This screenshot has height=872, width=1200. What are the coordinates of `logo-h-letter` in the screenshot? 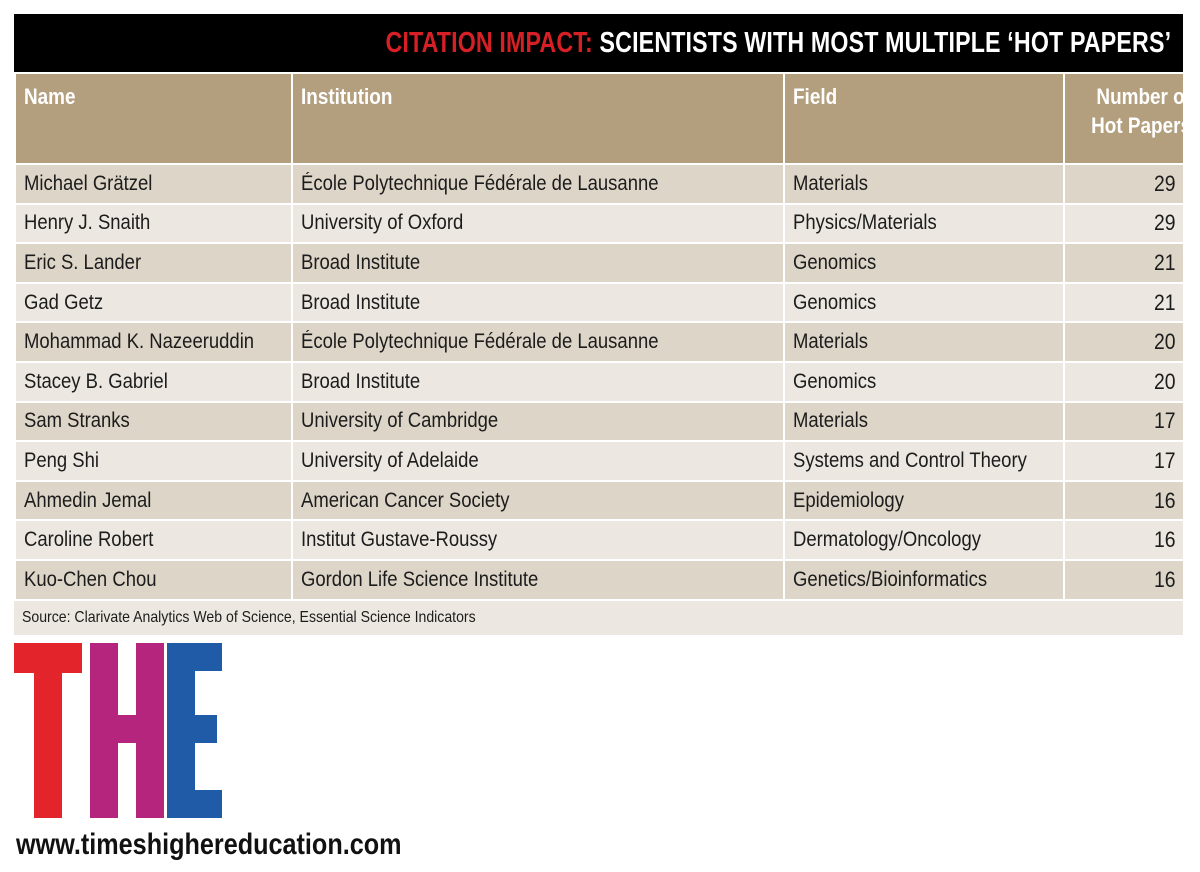 It's located at (127, 730).